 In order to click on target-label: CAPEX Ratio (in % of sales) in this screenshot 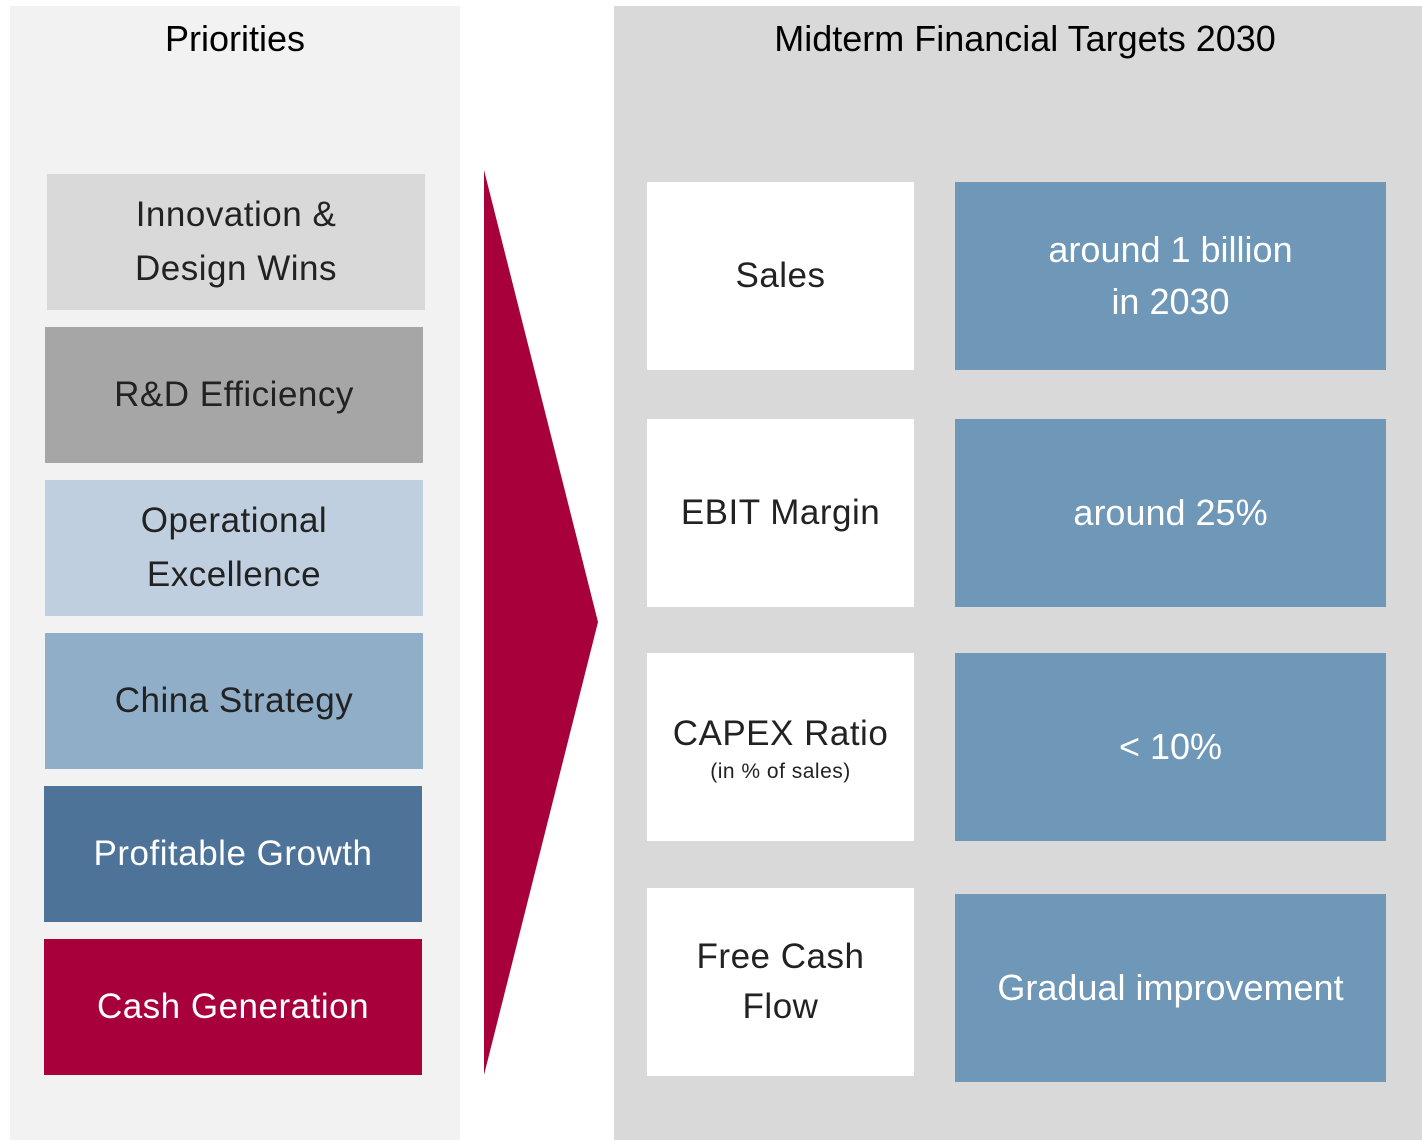, I will do `click(780, 747)`.